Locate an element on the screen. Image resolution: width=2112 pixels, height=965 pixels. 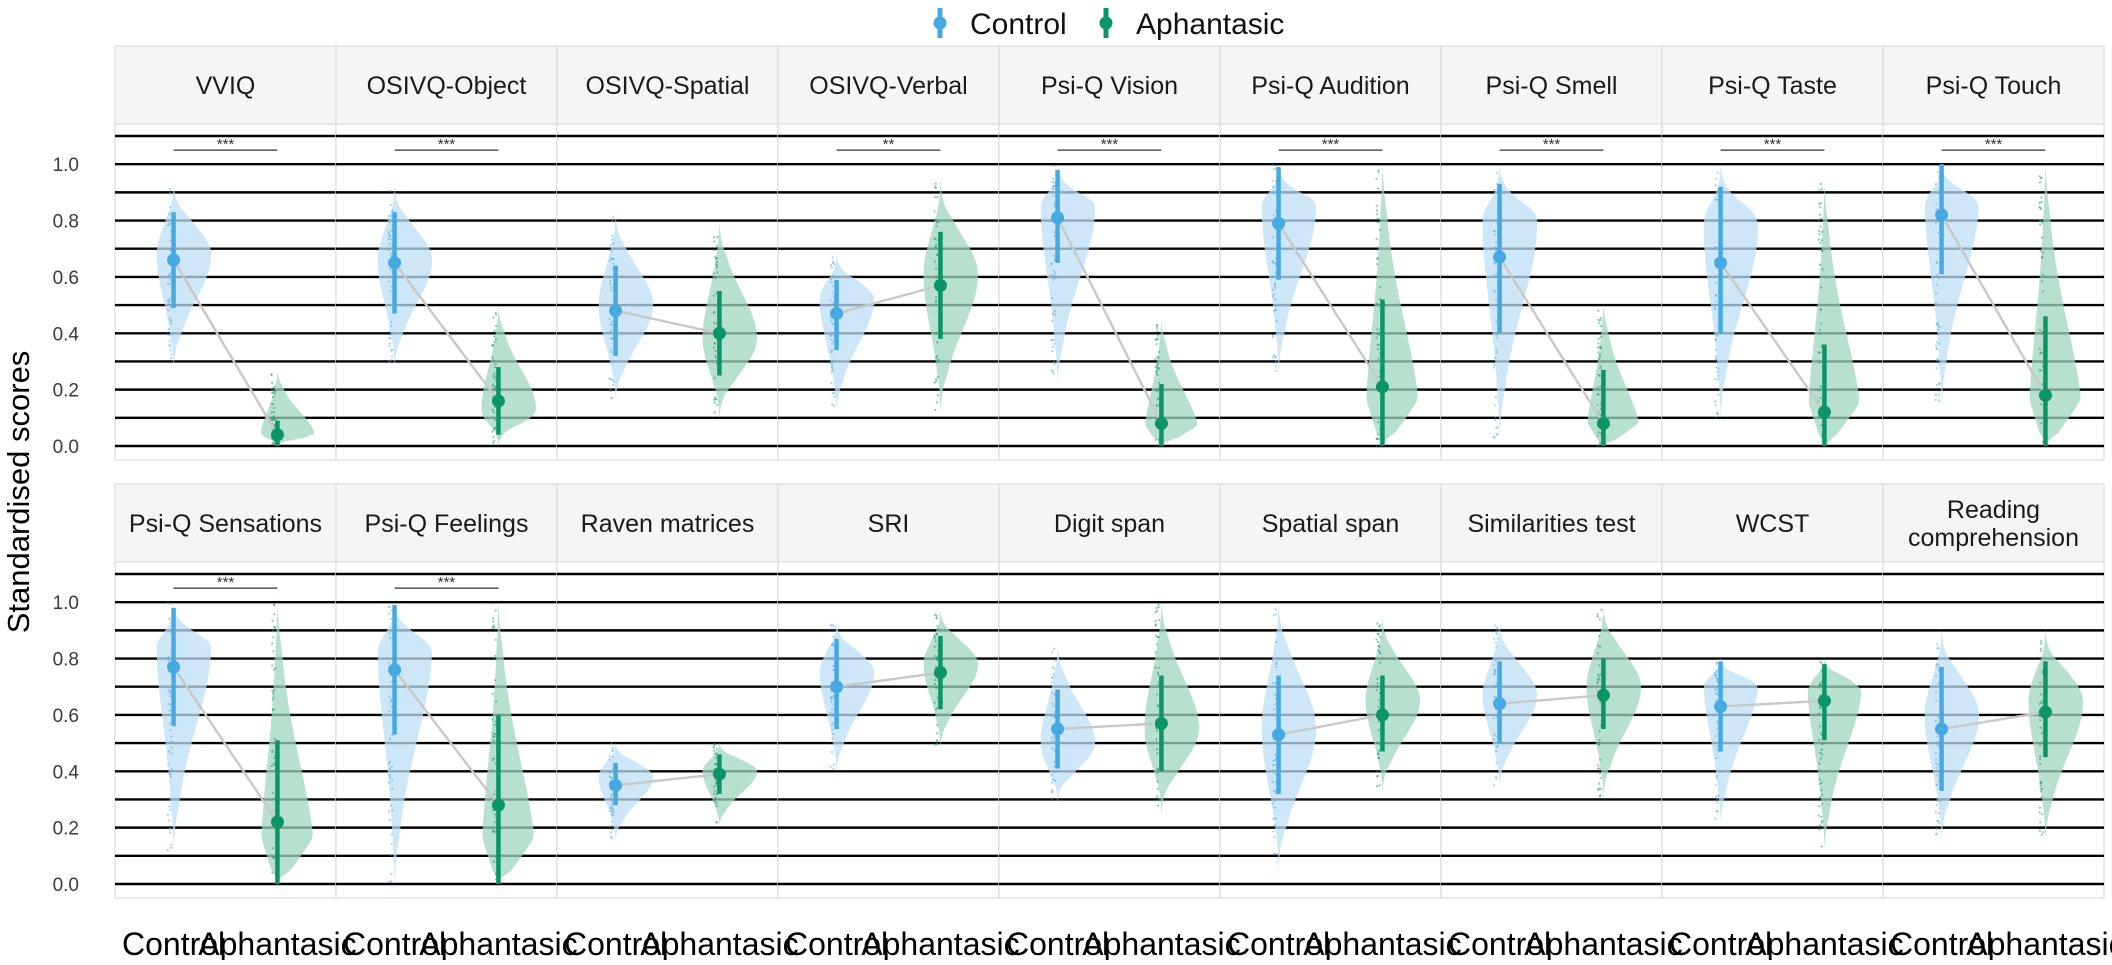
density-left-aphantasic is located at coordinates (932, 678).